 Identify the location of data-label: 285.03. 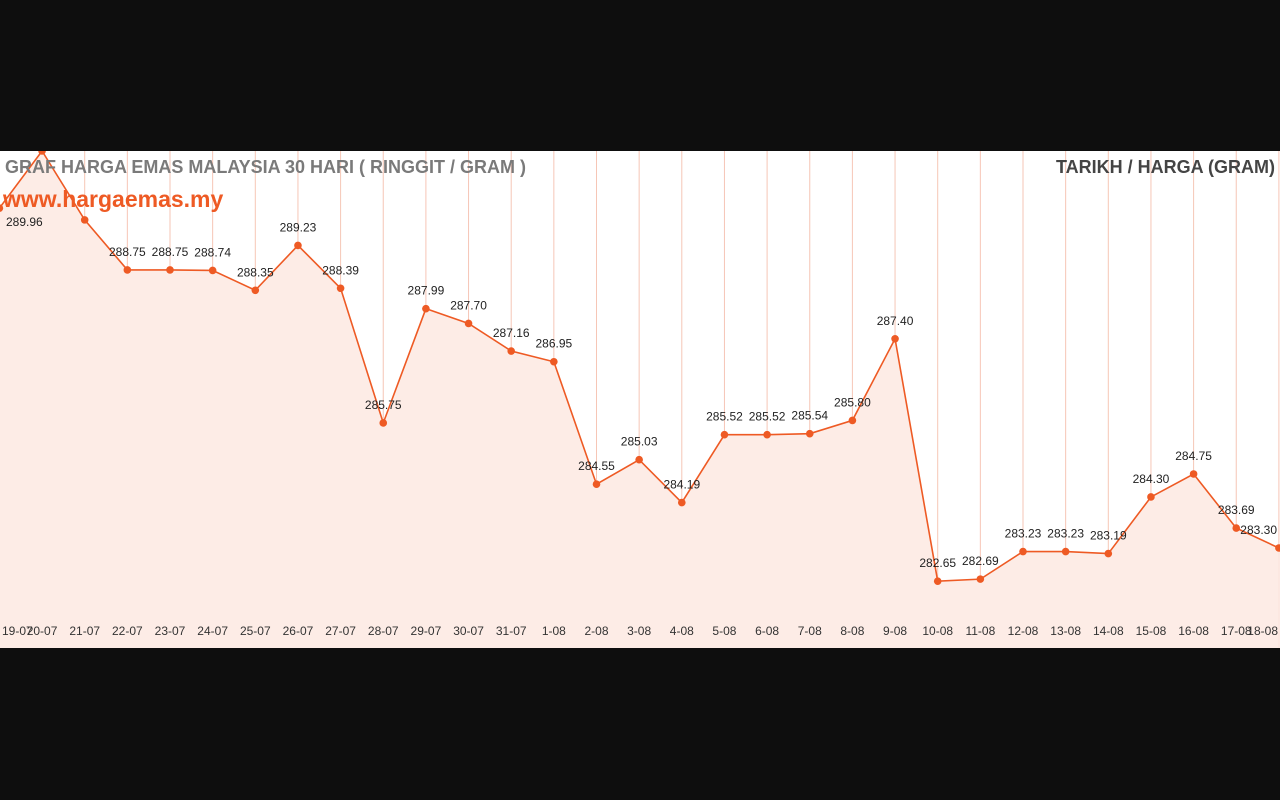
(639, 442).